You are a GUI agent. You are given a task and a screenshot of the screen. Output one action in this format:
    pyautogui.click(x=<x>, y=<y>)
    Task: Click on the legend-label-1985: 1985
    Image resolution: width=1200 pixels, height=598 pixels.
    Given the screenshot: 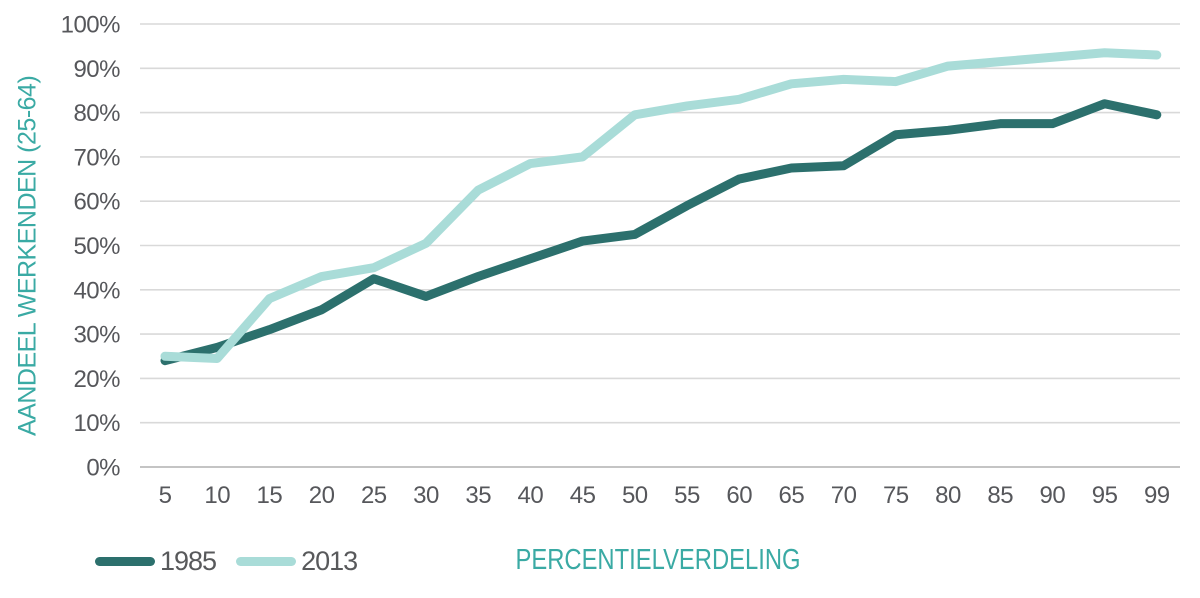 What is the action you would take?
    pyautogui.click(x=188, y=561)
    